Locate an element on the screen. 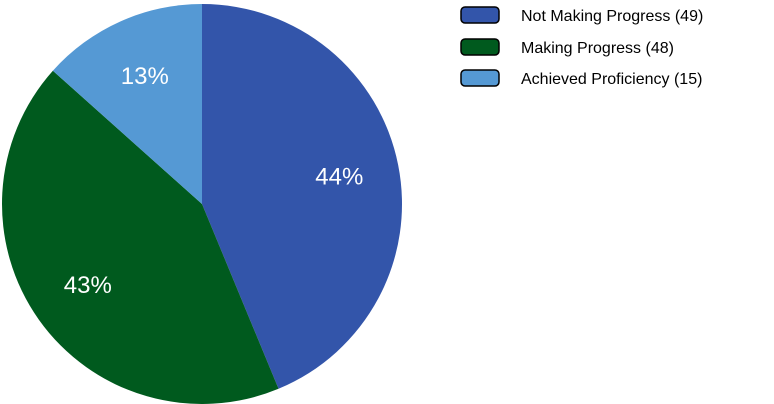 The image size is (774, 404). legend-entry: Achieved Proficiency (15) is located at coordinates (581, 78).